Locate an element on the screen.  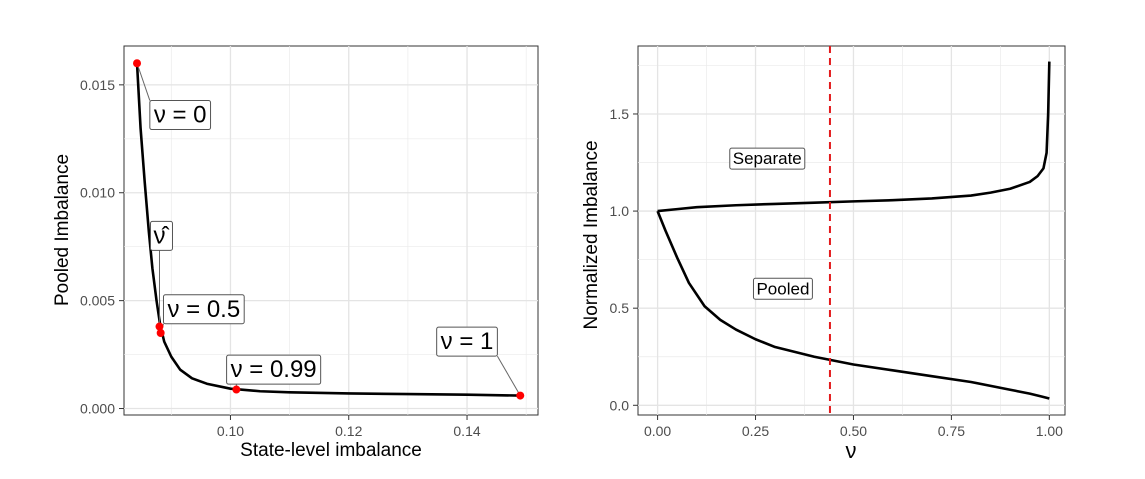
annotation-4: ν = 1 is located at coordinates (467, 341).